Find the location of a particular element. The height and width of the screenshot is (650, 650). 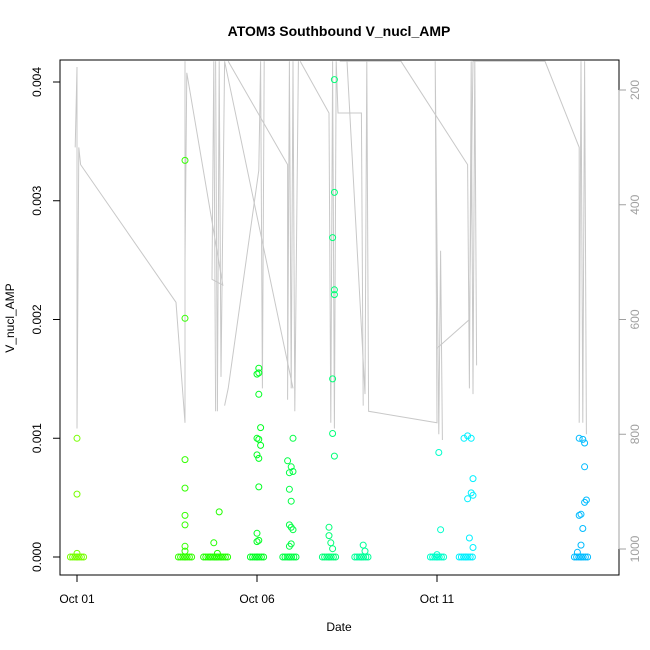

y-axis-label: V_nucl_AMP is located at coordinates (10, 317).